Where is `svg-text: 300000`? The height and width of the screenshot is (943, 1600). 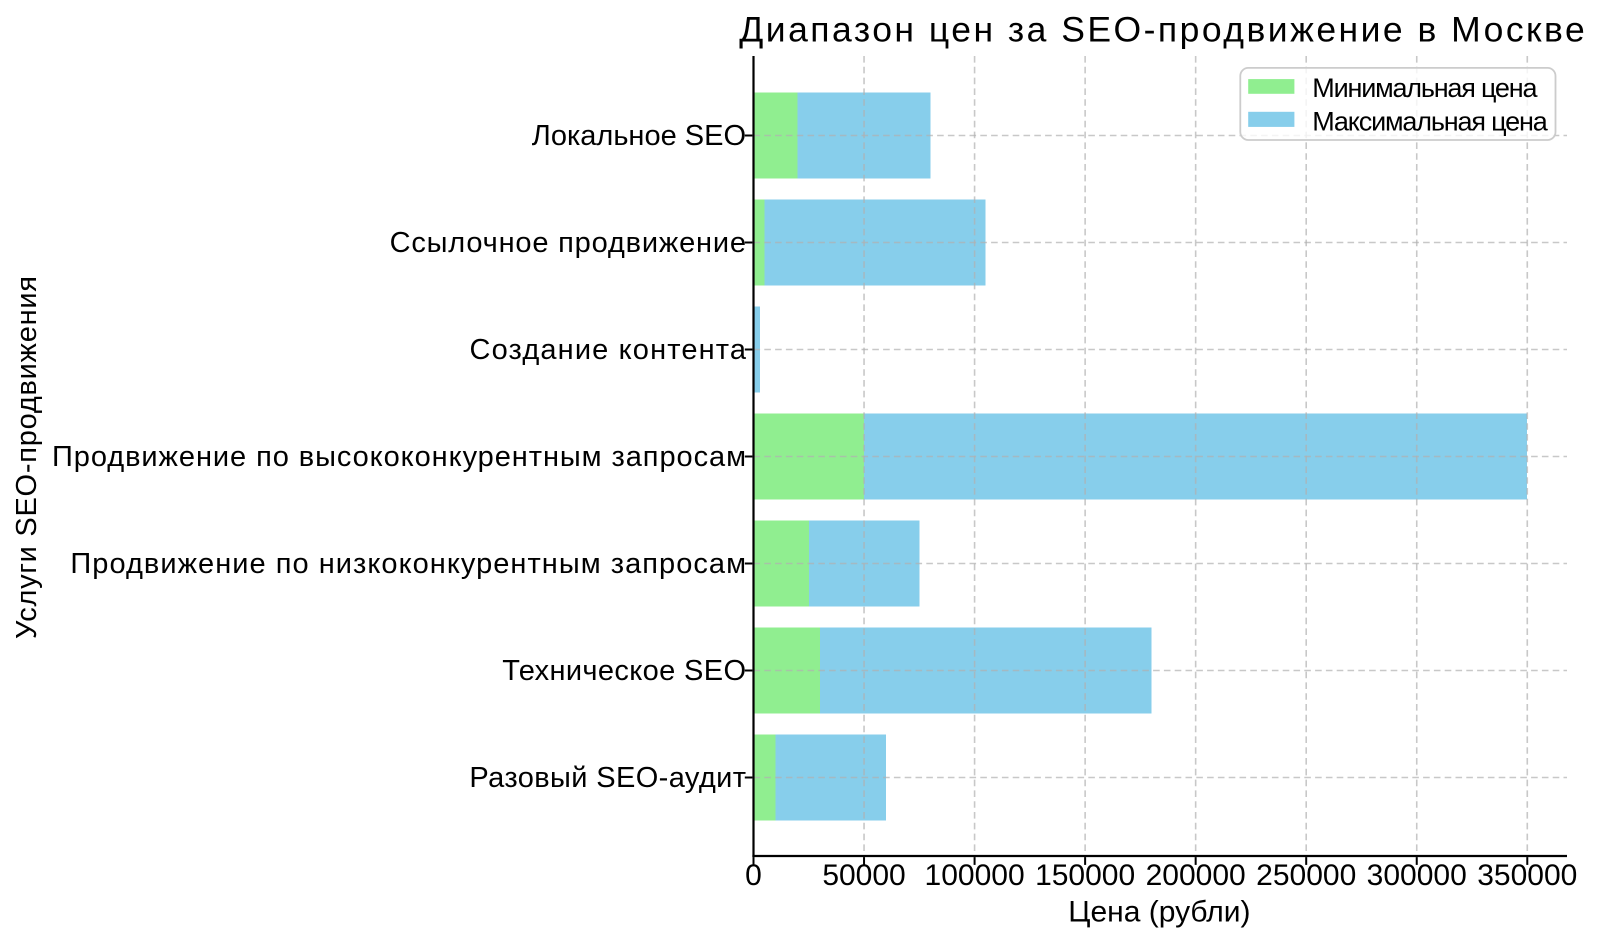
svg-text: 300000 is located at coordinates (1417, 875).